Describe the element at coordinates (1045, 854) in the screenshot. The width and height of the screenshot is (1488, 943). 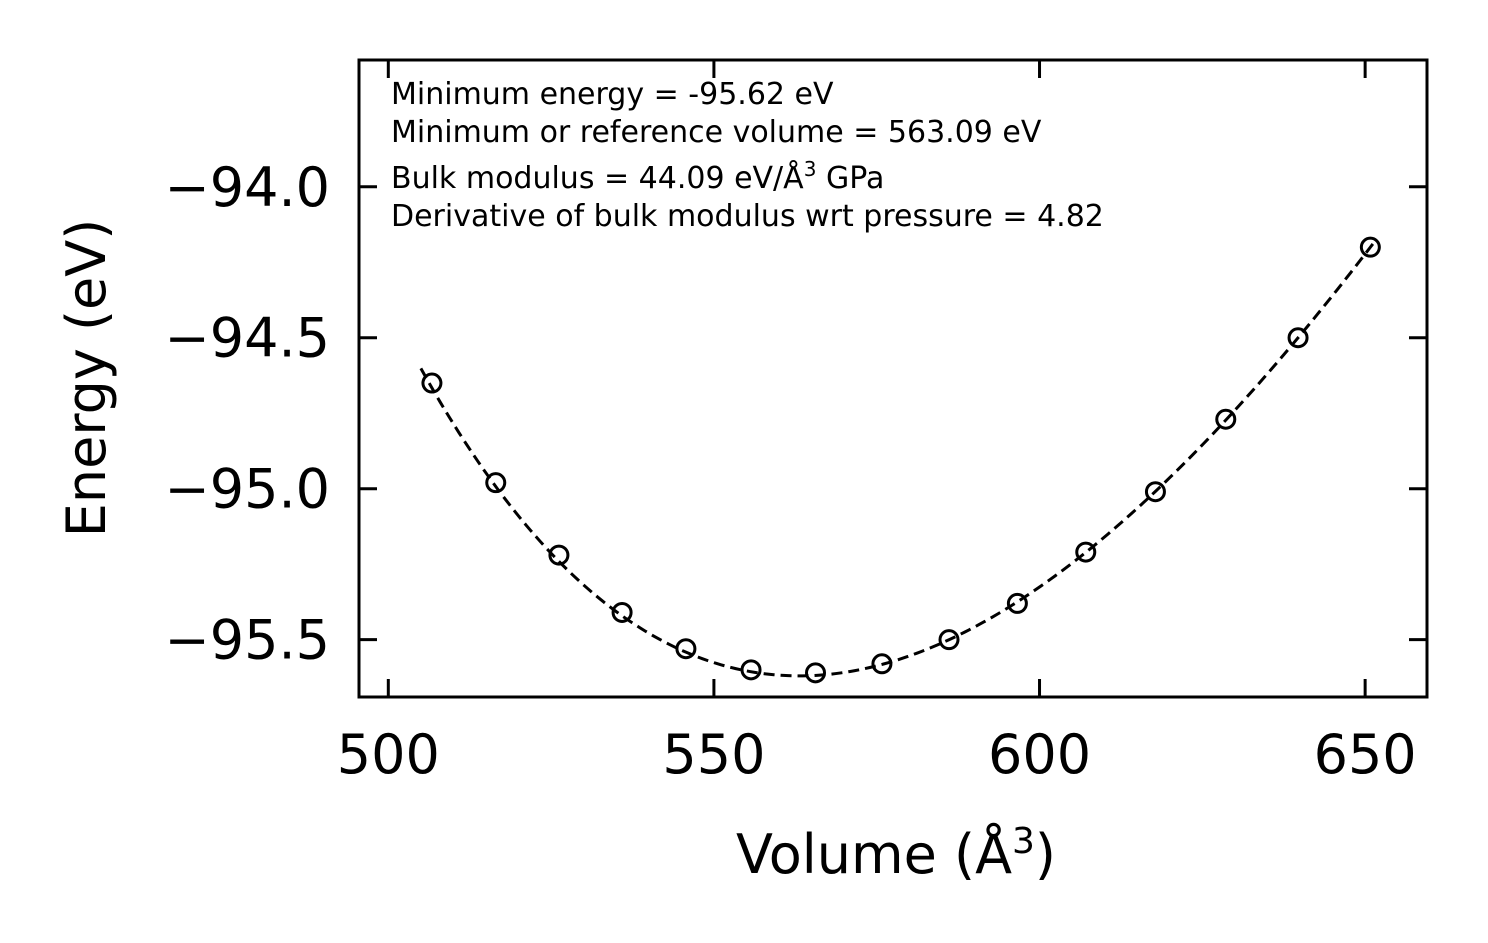
I see `x-axis-label-end: )` at that location.